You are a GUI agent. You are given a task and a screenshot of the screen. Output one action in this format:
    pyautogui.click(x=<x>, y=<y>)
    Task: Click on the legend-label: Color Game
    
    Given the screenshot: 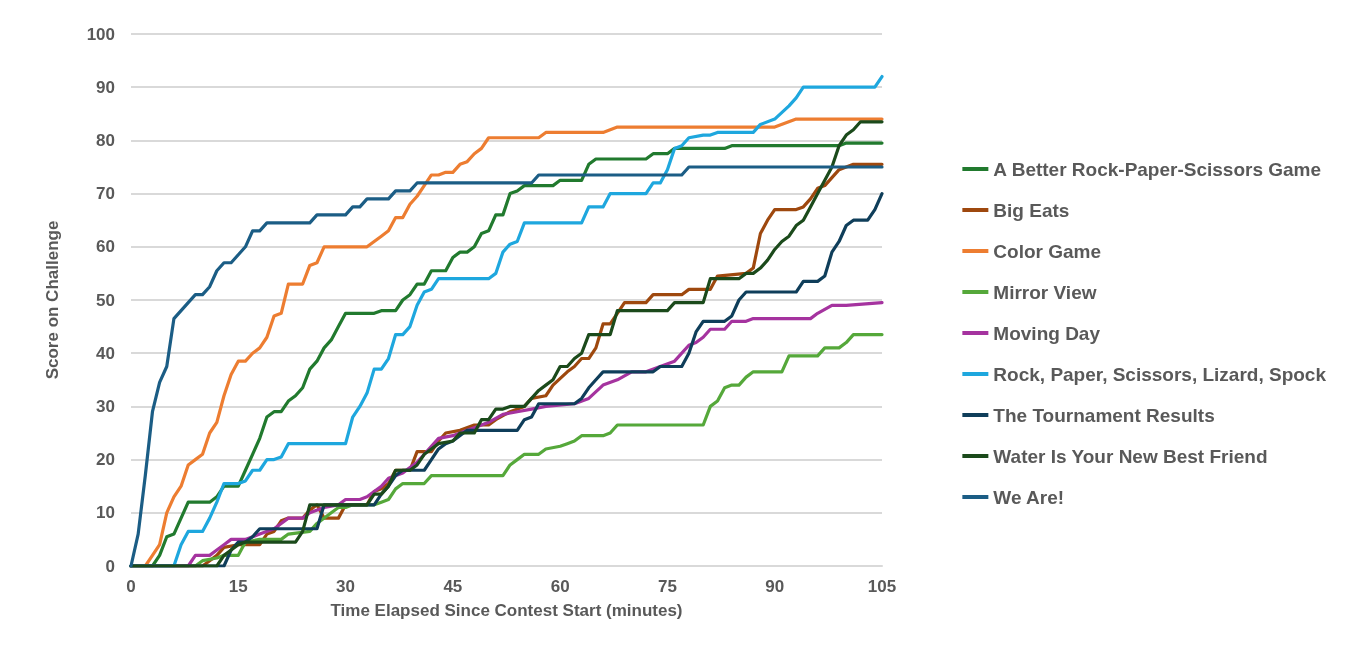 What is the action you would take?
    pyautogui.click(x=1047, y=251)
    